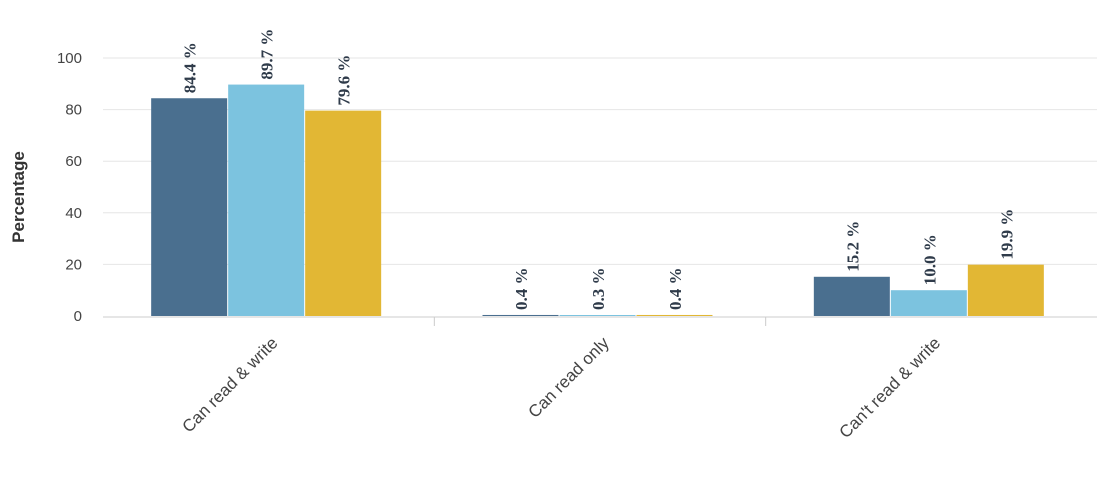 The height and width of the screenshot is (484, 1097). What do you see at coordinates (1006, 234) in the screenshot?
I see `data-label: 19.9 %` at bounding box center [1006, 234].